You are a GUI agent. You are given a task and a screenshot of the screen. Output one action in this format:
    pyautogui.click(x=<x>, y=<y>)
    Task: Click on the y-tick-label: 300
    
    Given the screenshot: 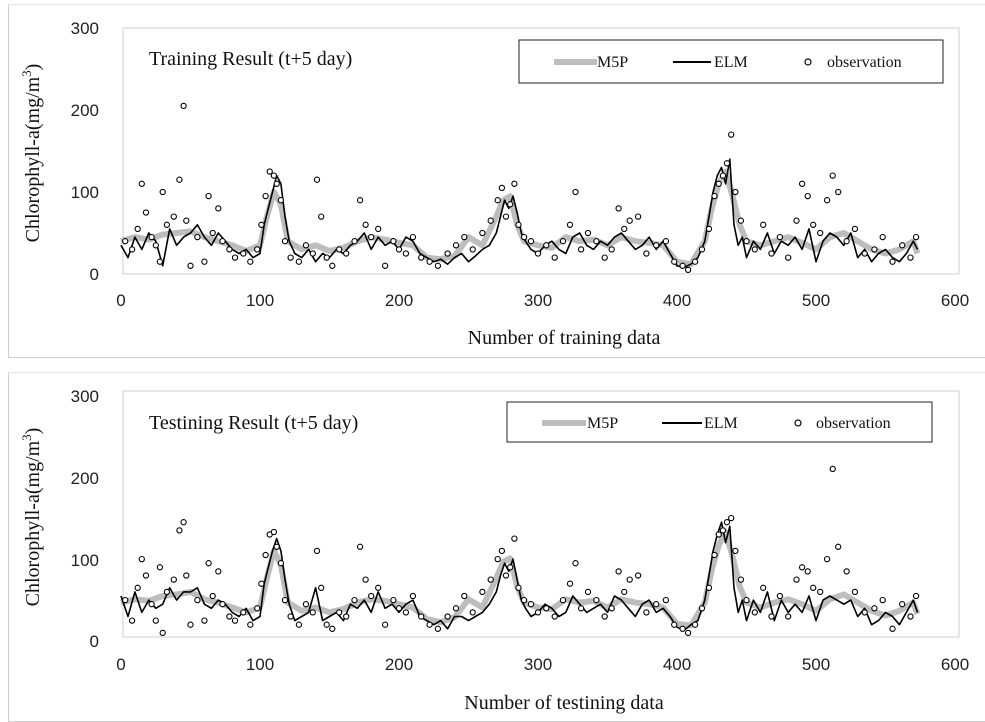 What is the action you would take?
    pyautogui.click(x=85, y=28)
    